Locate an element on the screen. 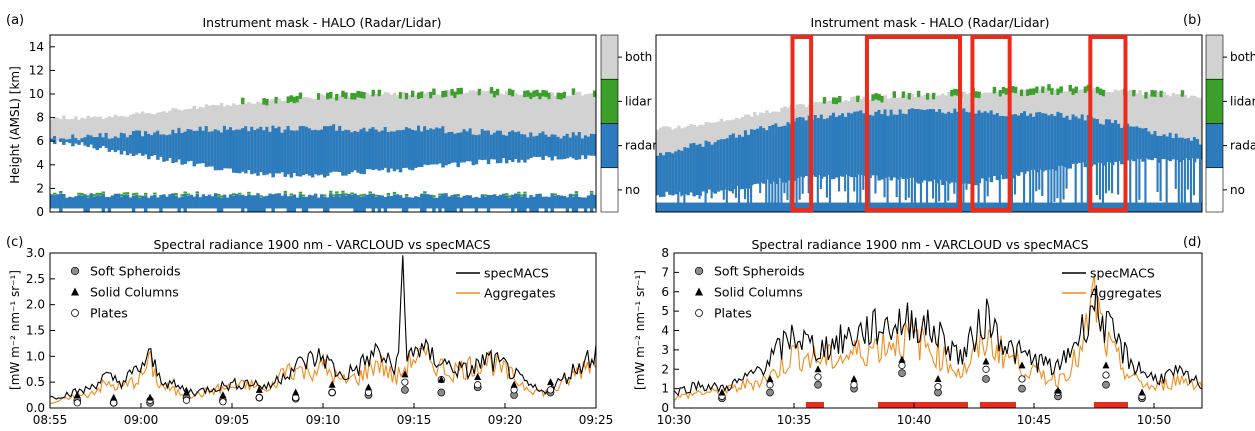  panel-c-legend-label: Solid Columns is located at coordinates (134, 292).